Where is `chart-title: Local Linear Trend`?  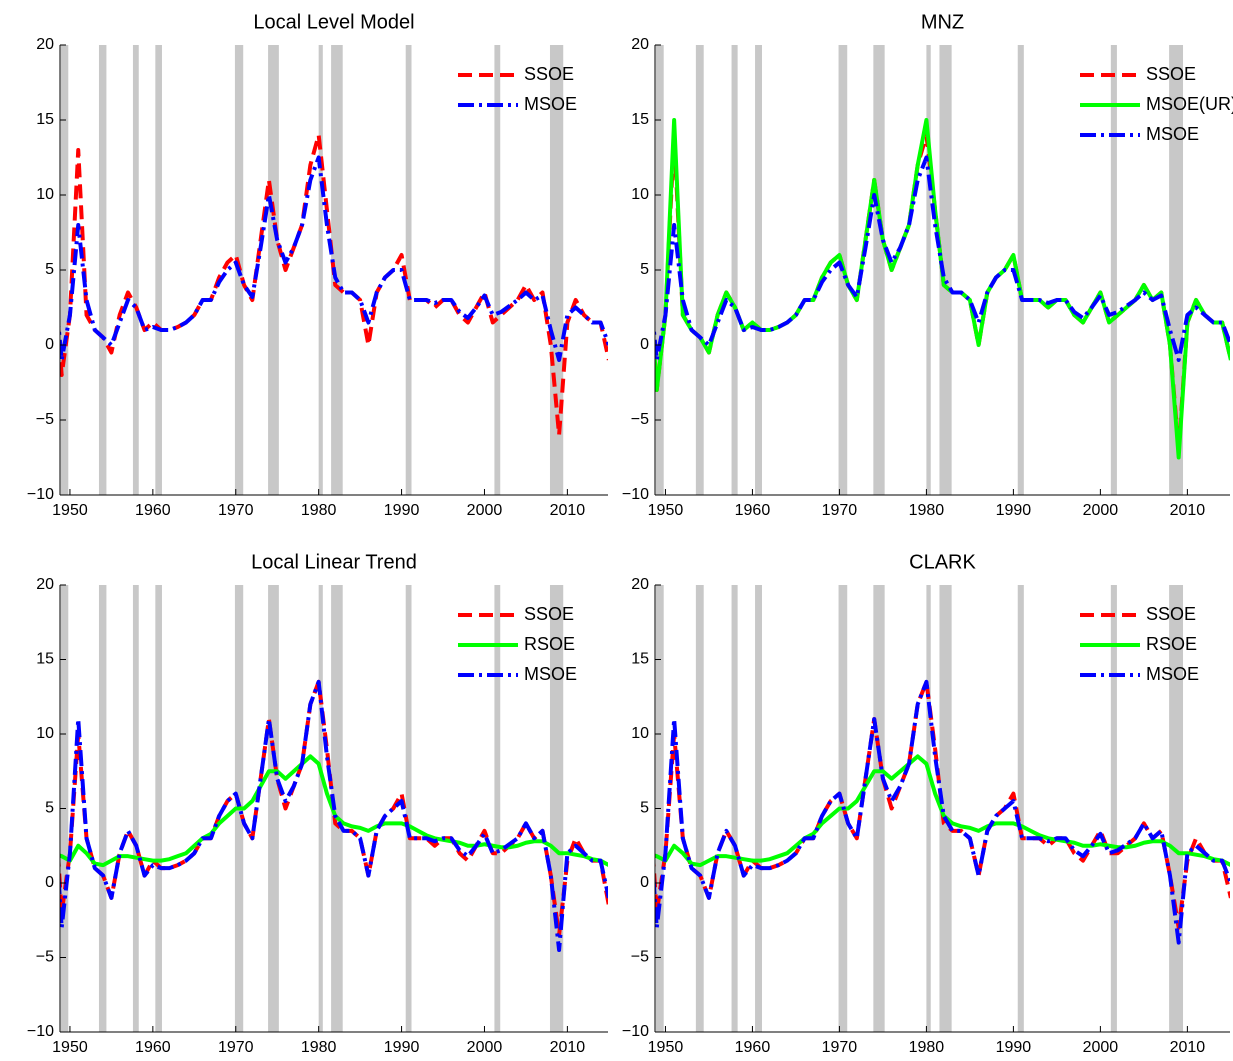
chart-title: Local Linear Trend is located at coordinates (334, 562).